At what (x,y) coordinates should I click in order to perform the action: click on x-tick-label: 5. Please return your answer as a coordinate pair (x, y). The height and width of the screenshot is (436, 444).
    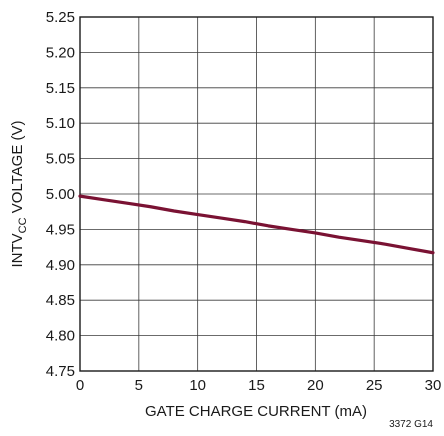
    Looking at the image, I should click on (139, 385).